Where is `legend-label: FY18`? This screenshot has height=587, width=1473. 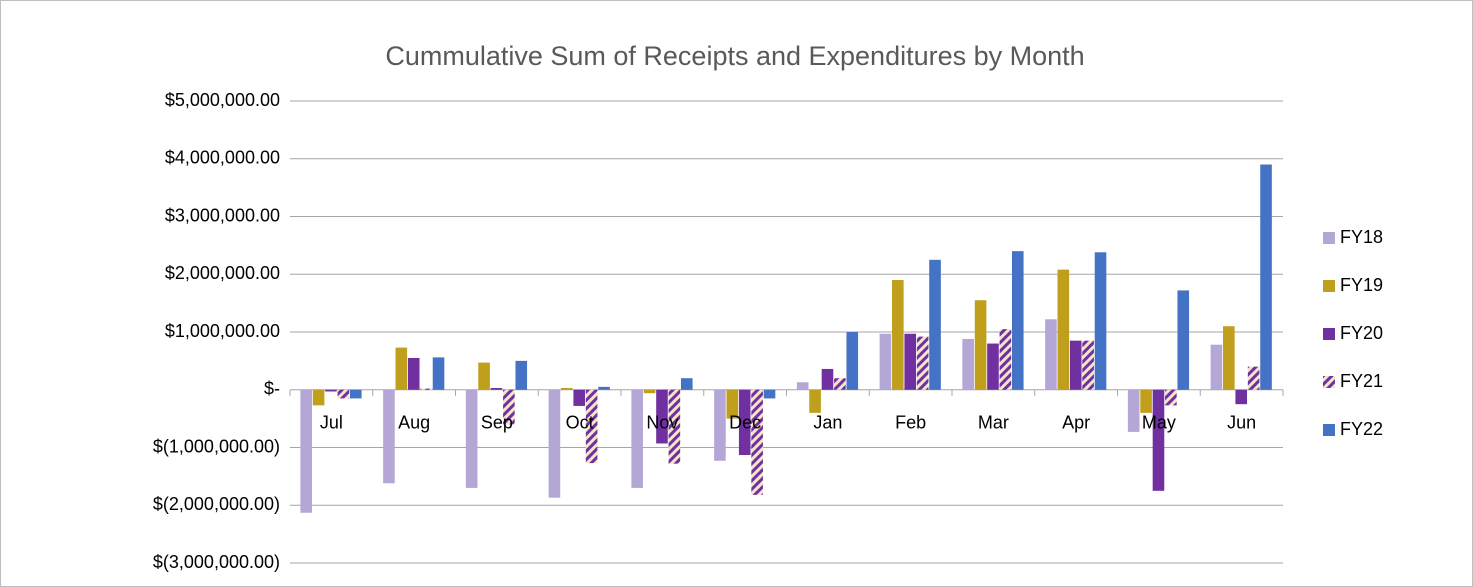
legend-label: FY18 is located at coordinates (1361, 237).